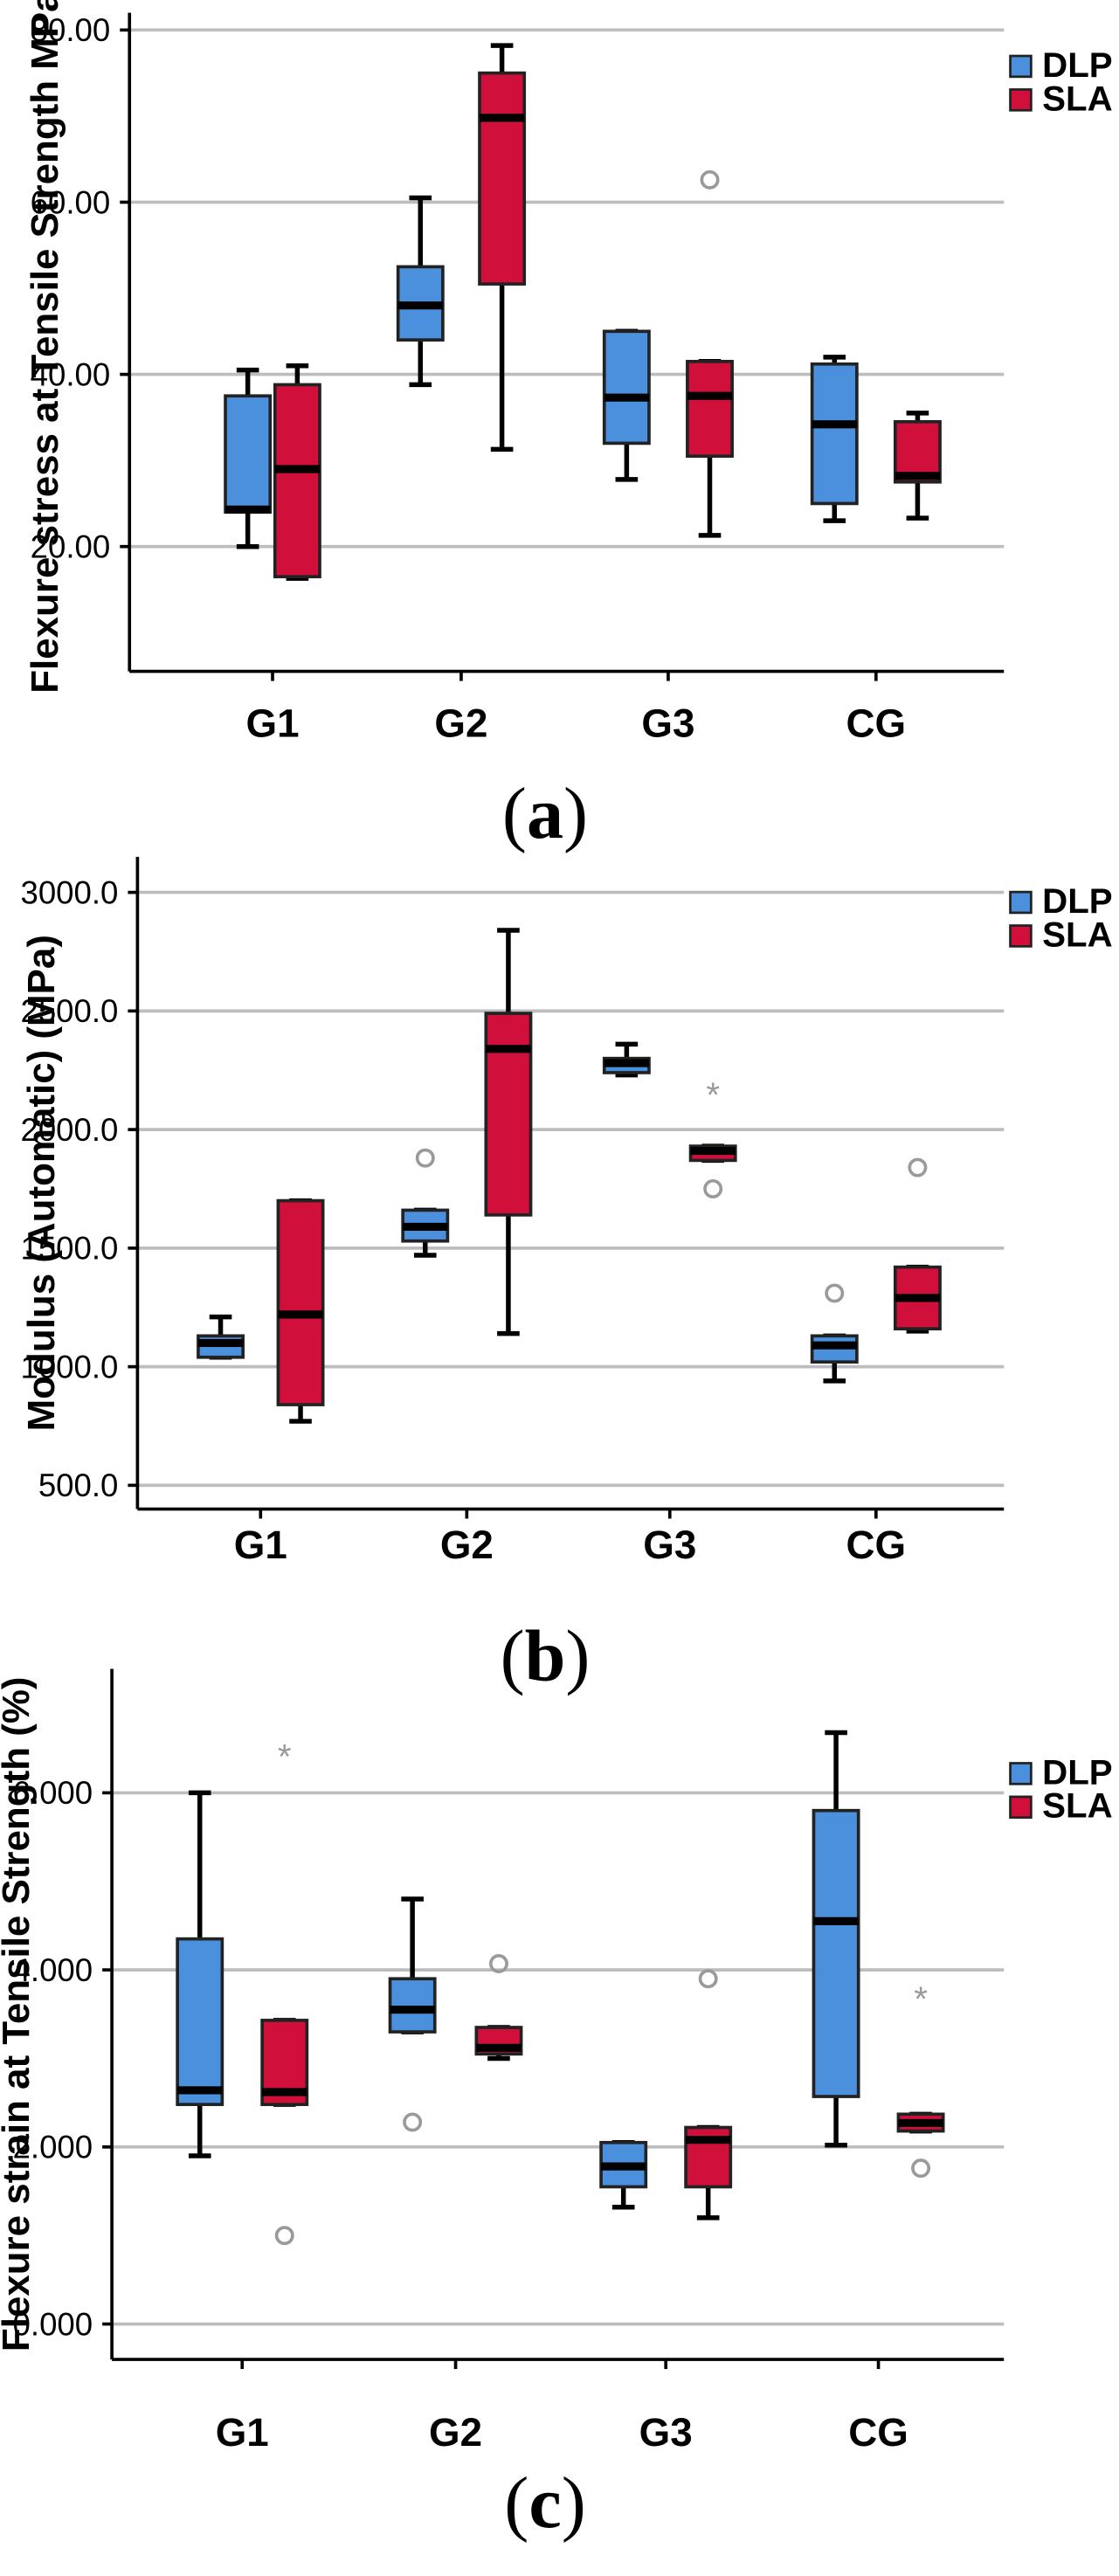 The image size is (1119, 2576). What do you see at coordinates (78, 1485) in the screenshot?
I see `y-tick-label: 500.0` at bounding box center [78, 1485].